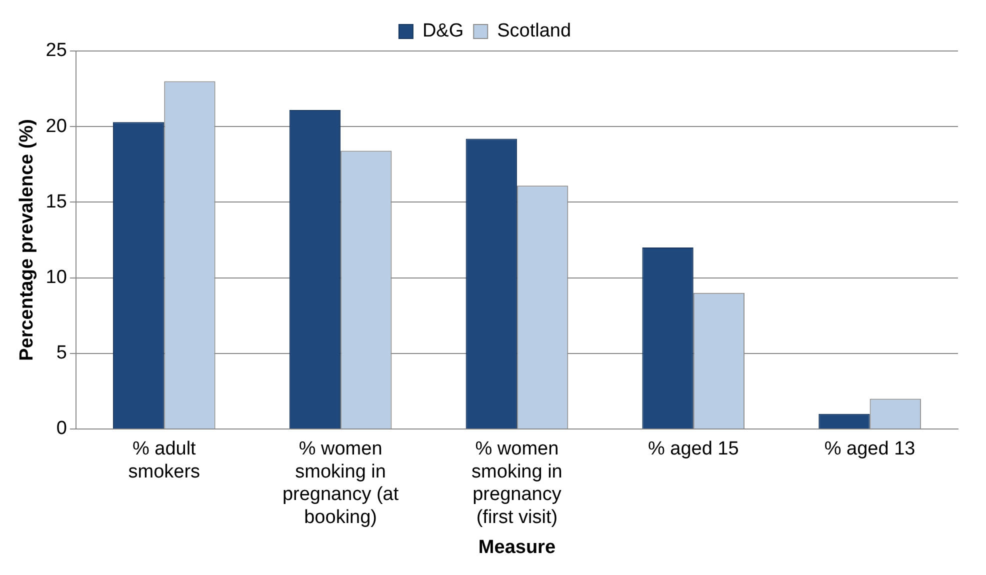 Image resolution: width=986 pixels, height=575 pixels. I want to click on x-tick-label: % women smoking in pregnancy (at booking), so click(341, 483).